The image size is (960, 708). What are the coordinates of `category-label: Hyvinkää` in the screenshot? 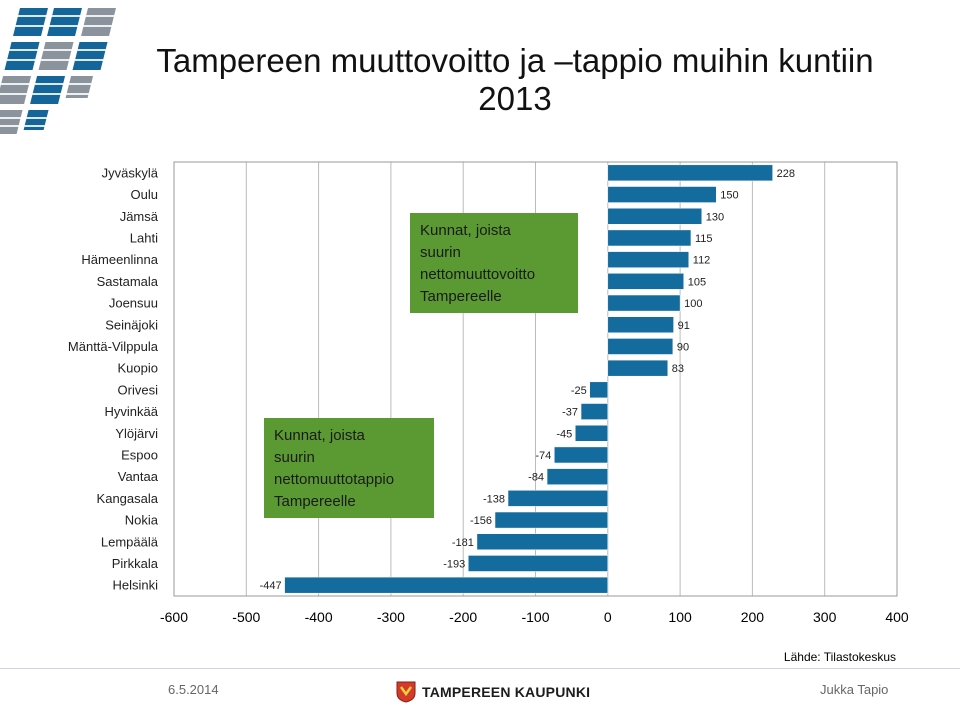 It's located at (132, 411).